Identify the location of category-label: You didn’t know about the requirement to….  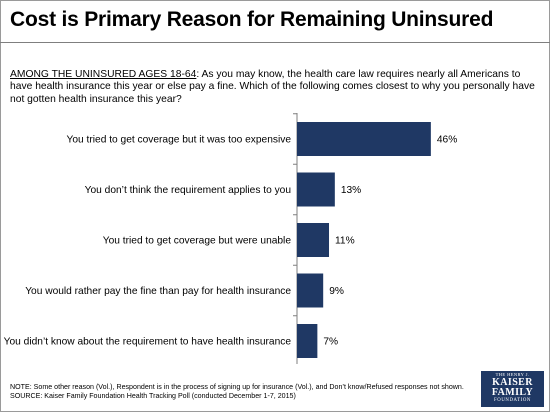
(148, 342).